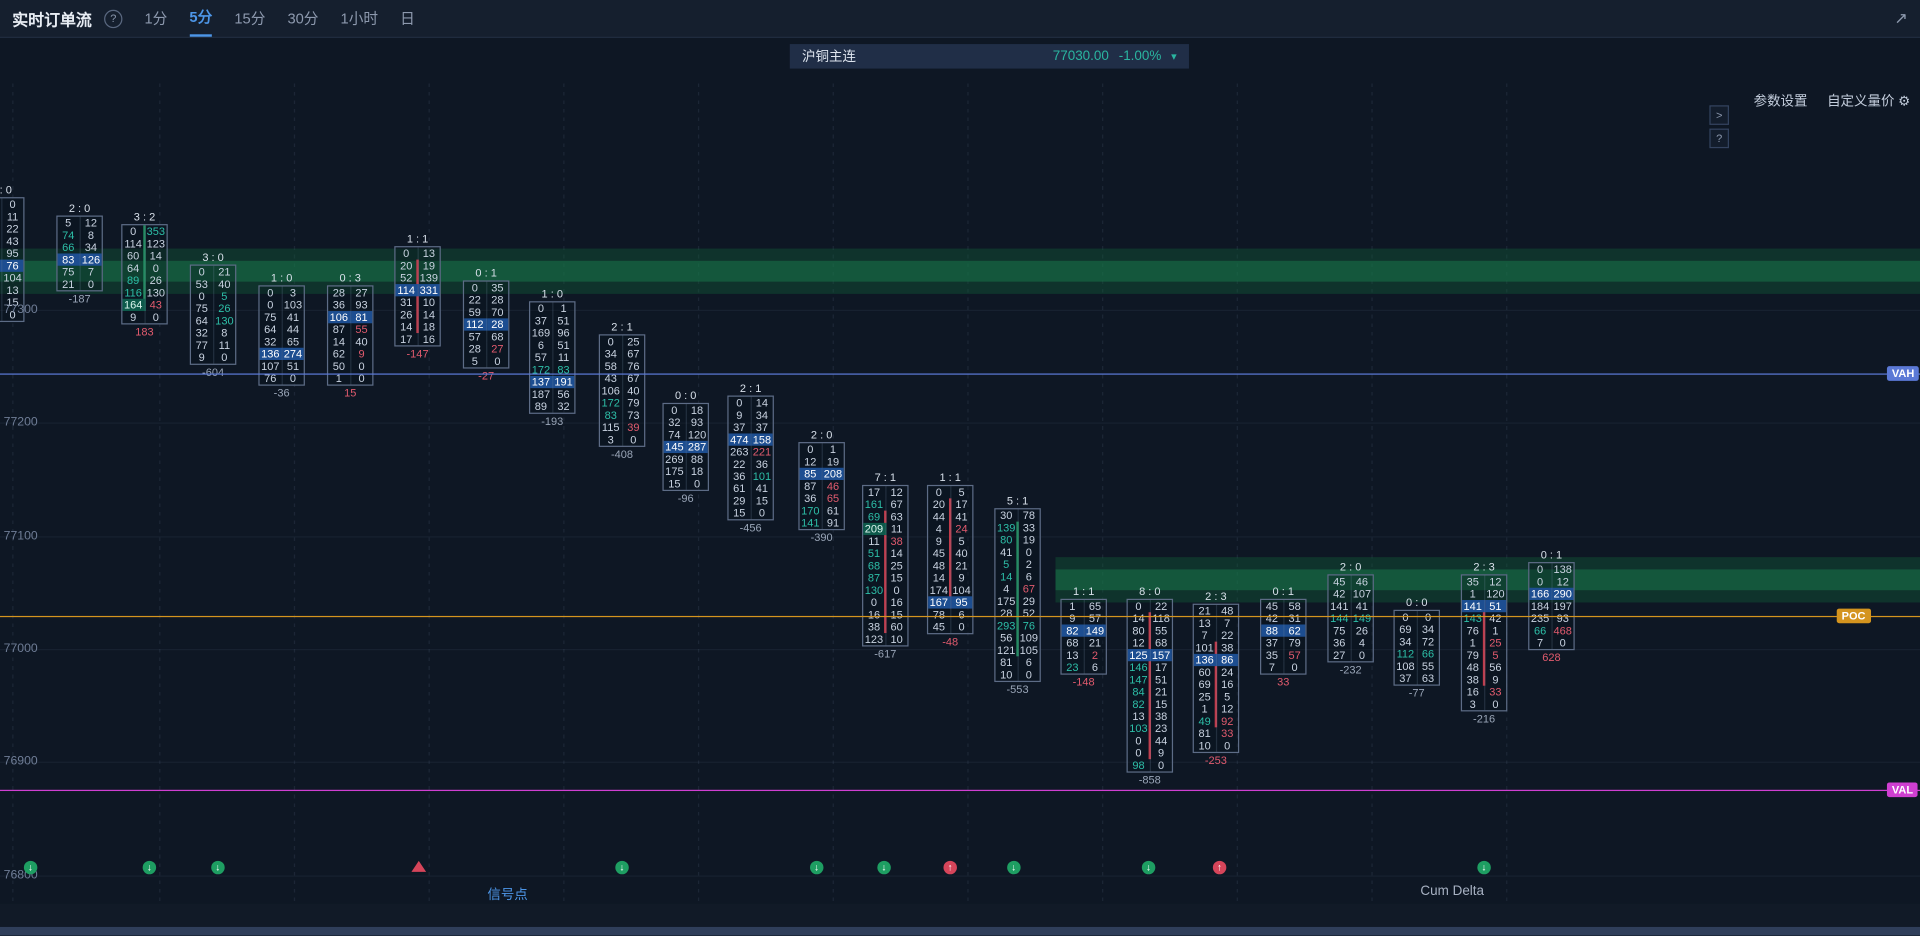  I want to click on footprint-row: 8 22, so click(11, 229).